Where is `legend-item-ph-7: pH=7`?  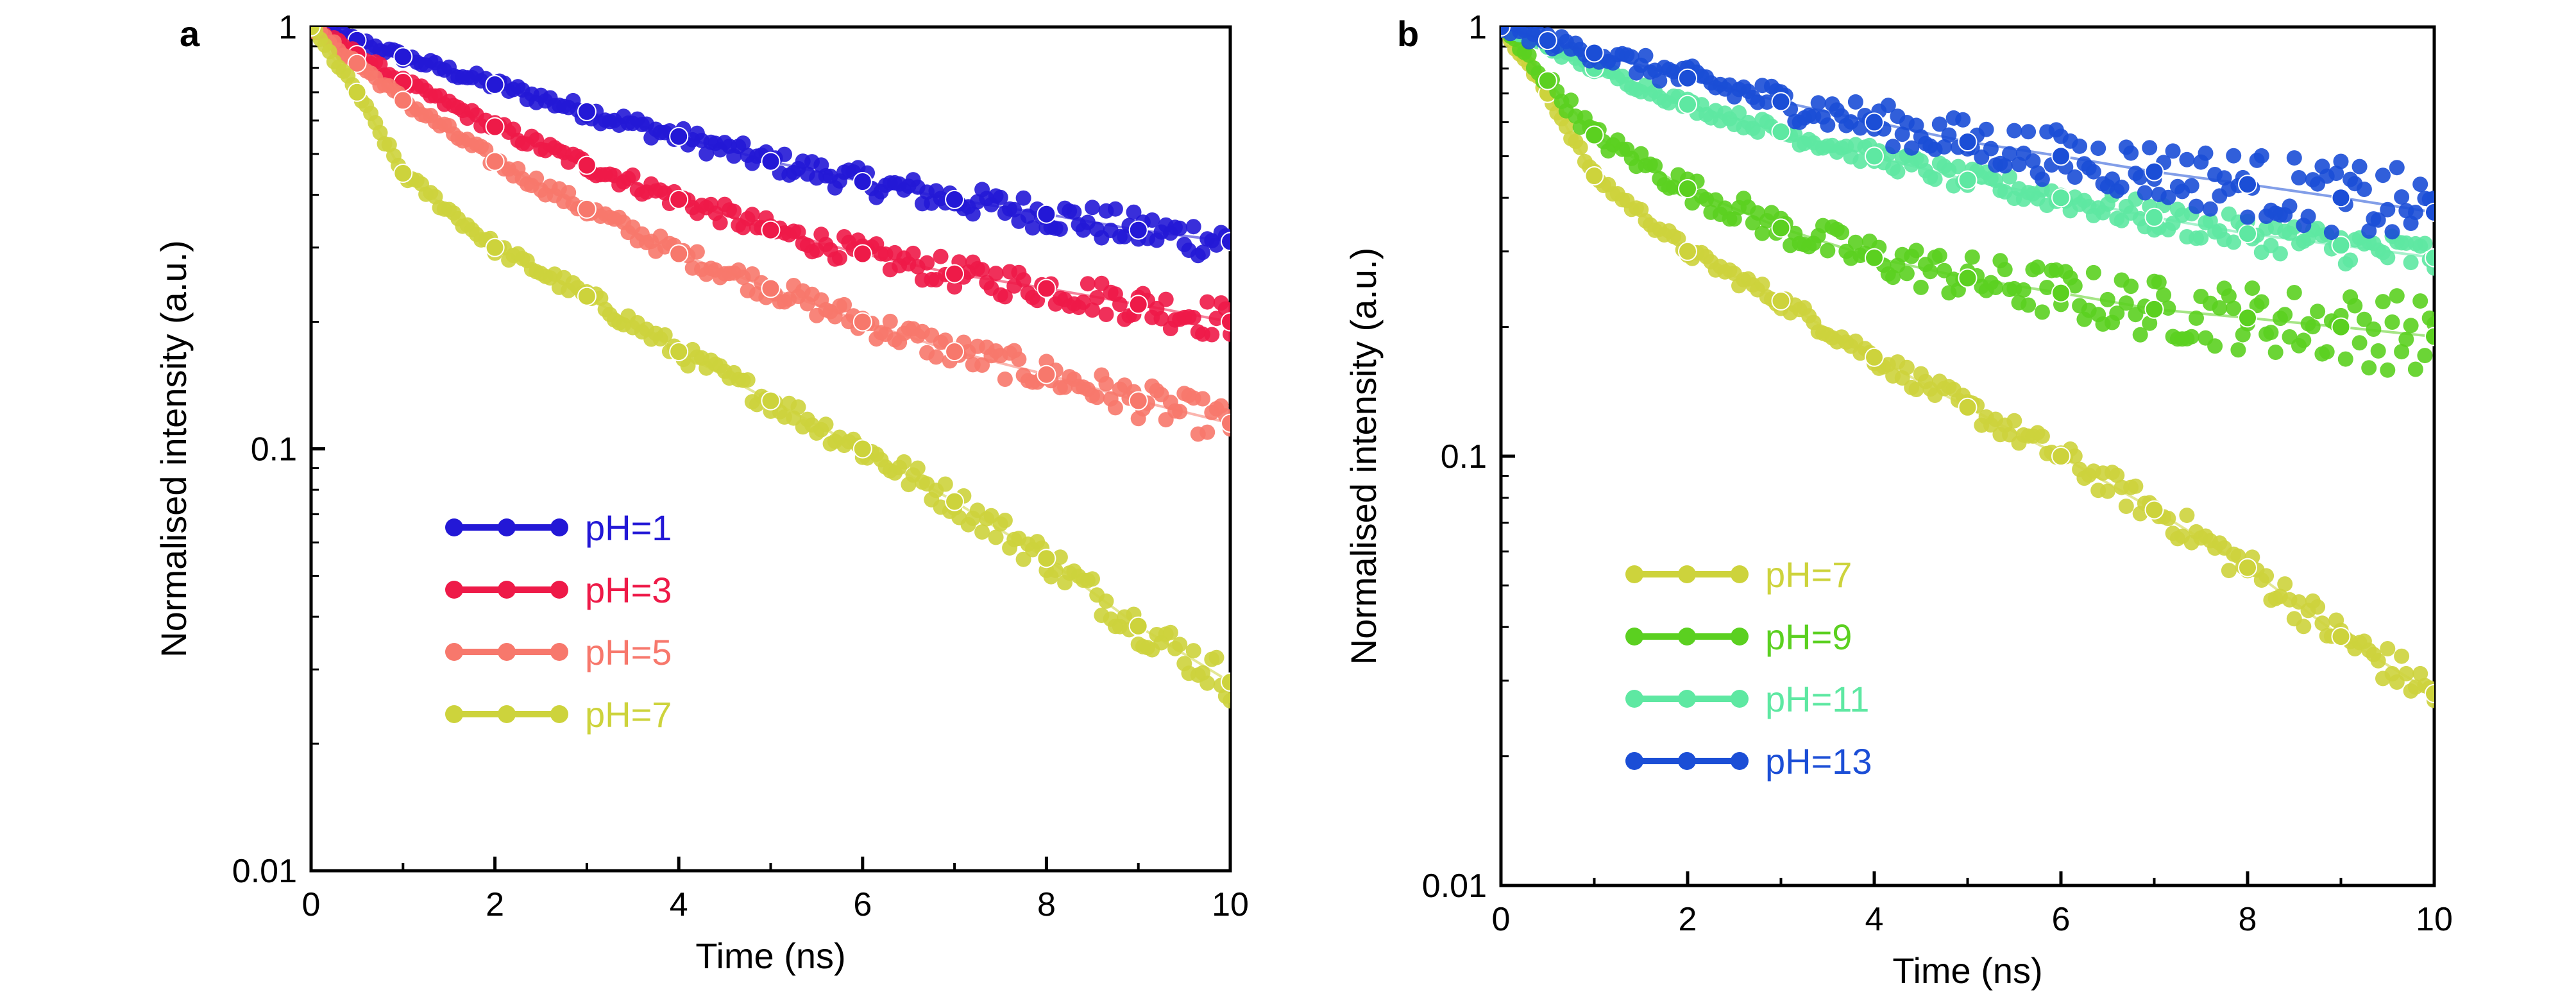
legend-item-ph-7: pH=7 is located at coordinates (1738, 574).